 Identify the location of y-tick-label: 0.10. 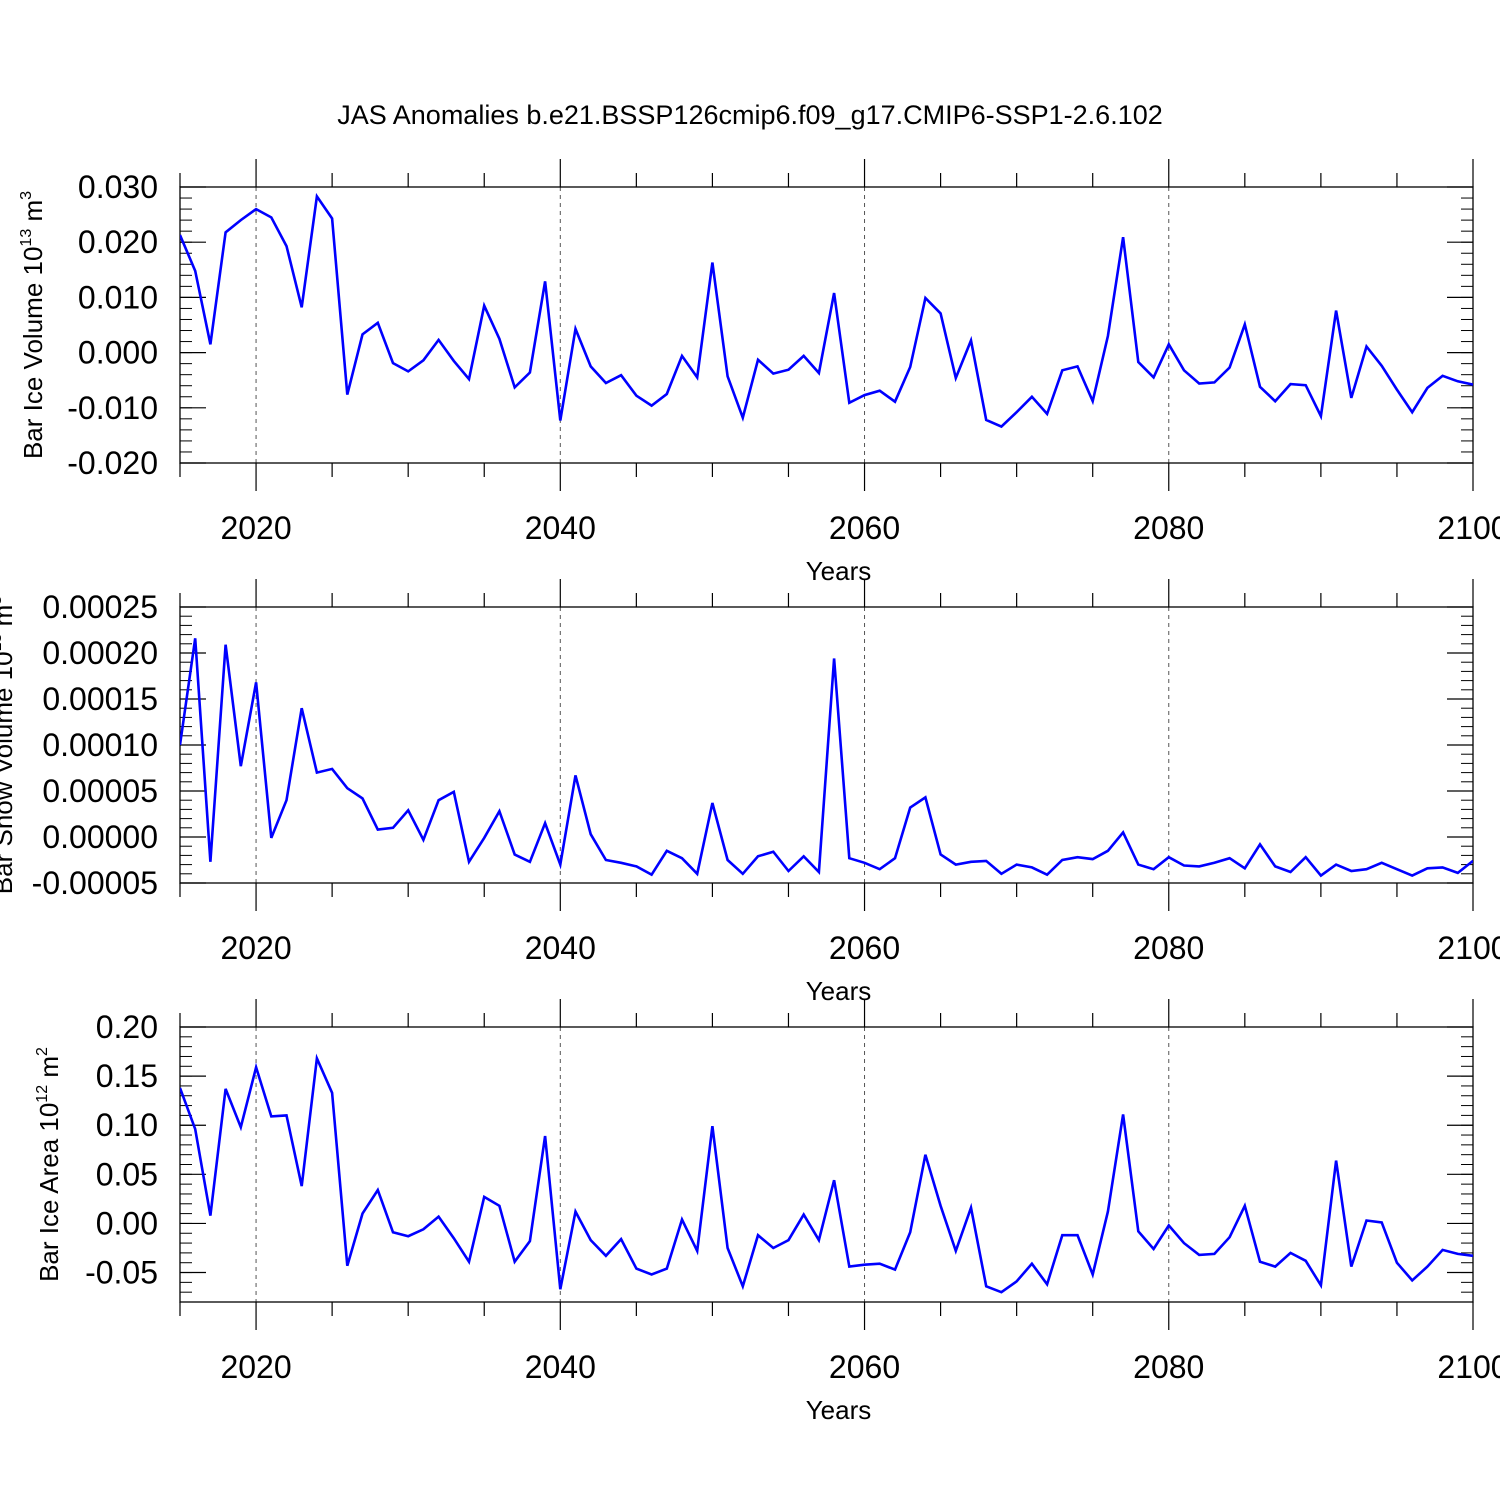
(127, 1125).